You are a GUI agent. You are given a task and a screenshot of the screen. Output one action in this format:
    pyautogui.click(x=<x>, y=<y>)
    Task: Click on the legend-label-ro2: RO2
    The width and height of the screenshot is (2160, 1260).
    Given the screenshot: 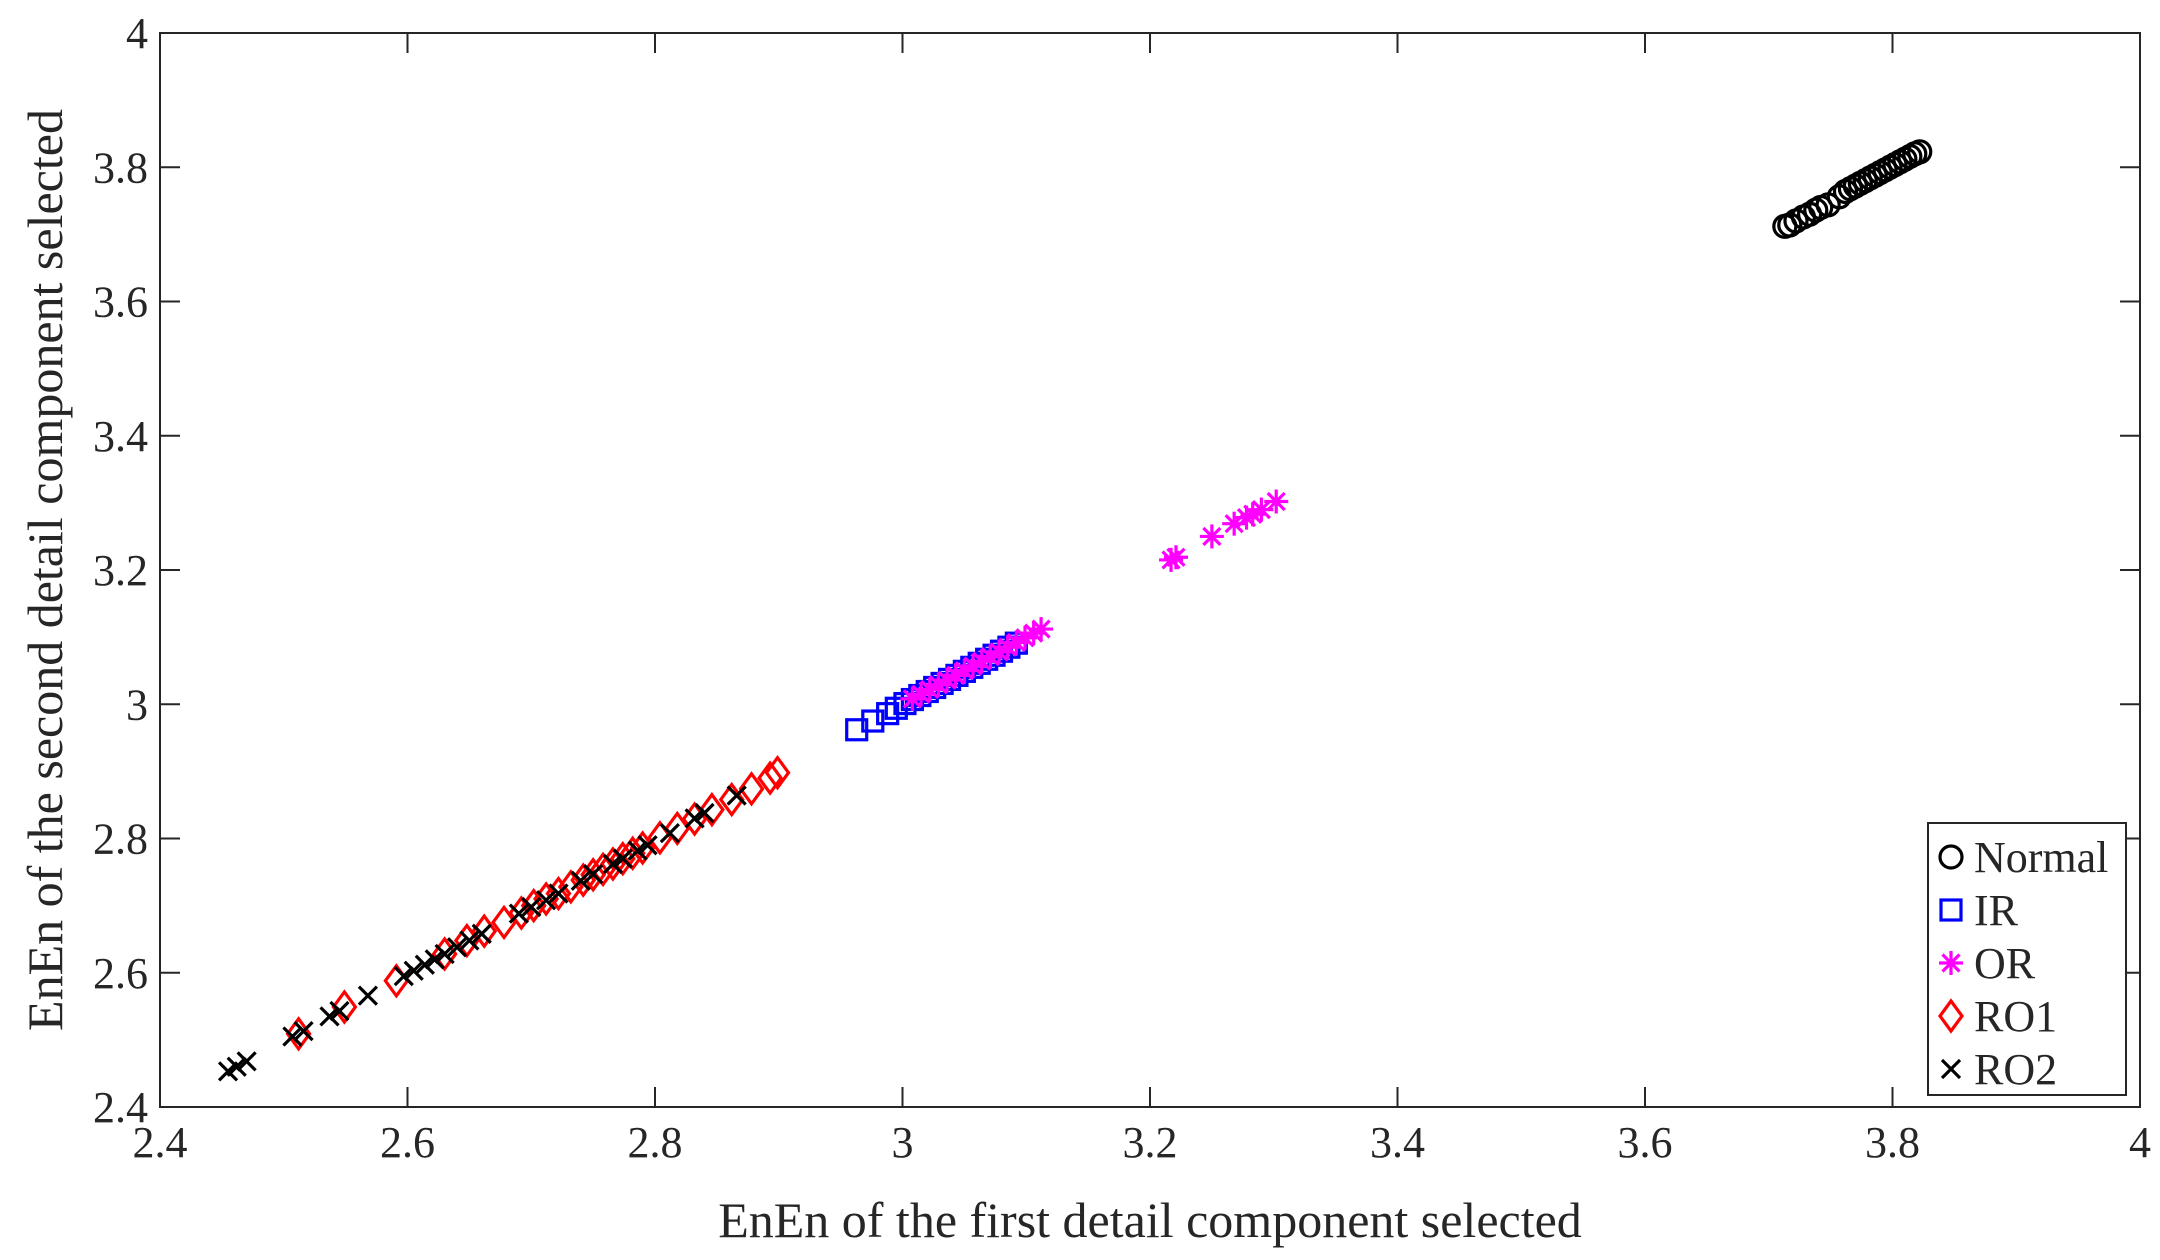 What is the action you would take?
    pyautogui.click(x=2015, y=1069)
    